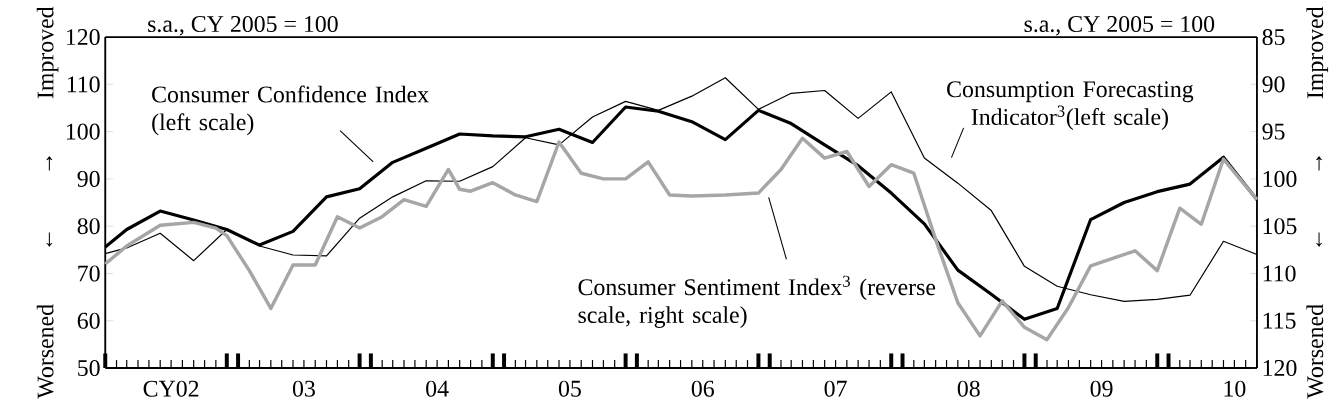  Describe the element at coordinates (1235, 388) in the screenshot. I see `x-tick-label: 10` at that location.